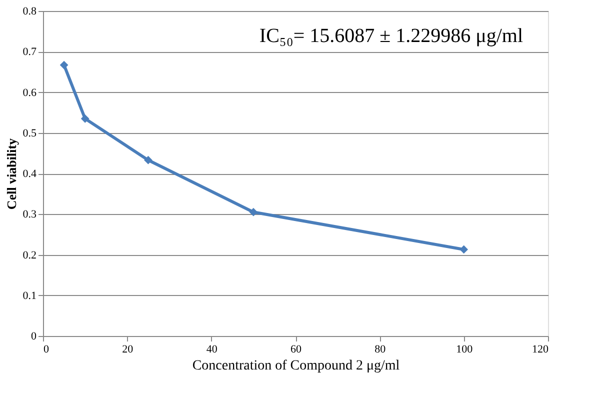 The width and height of the screenshot is (598, 414). What do you see at coordinates (296, 350) in the screenshot?
I see `x-tick-label: 60` at bounding box center [296, 350].